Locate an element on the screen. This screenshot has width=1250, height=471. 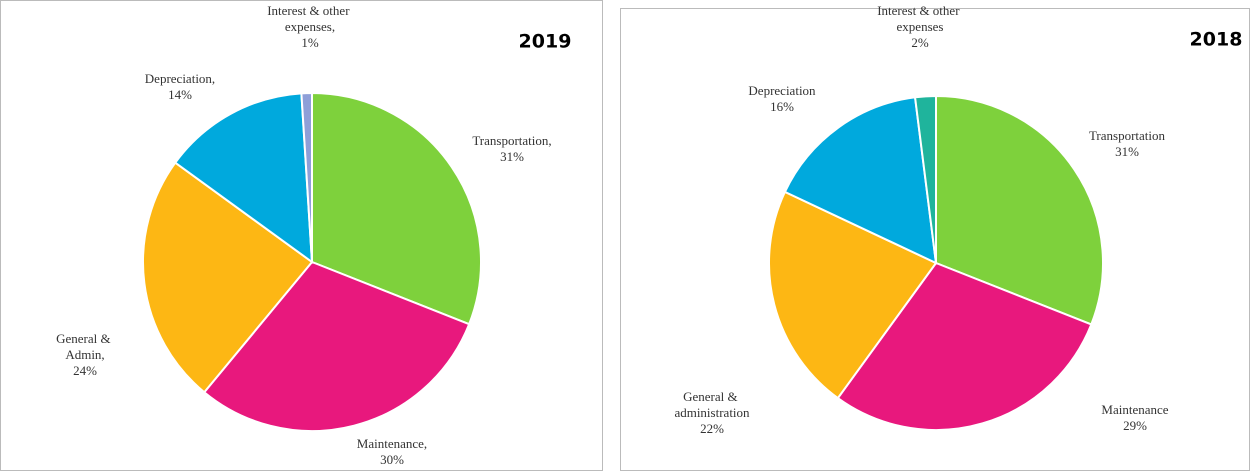
slice-label: Interest & other expenses, is located at coordinates (310, 18).